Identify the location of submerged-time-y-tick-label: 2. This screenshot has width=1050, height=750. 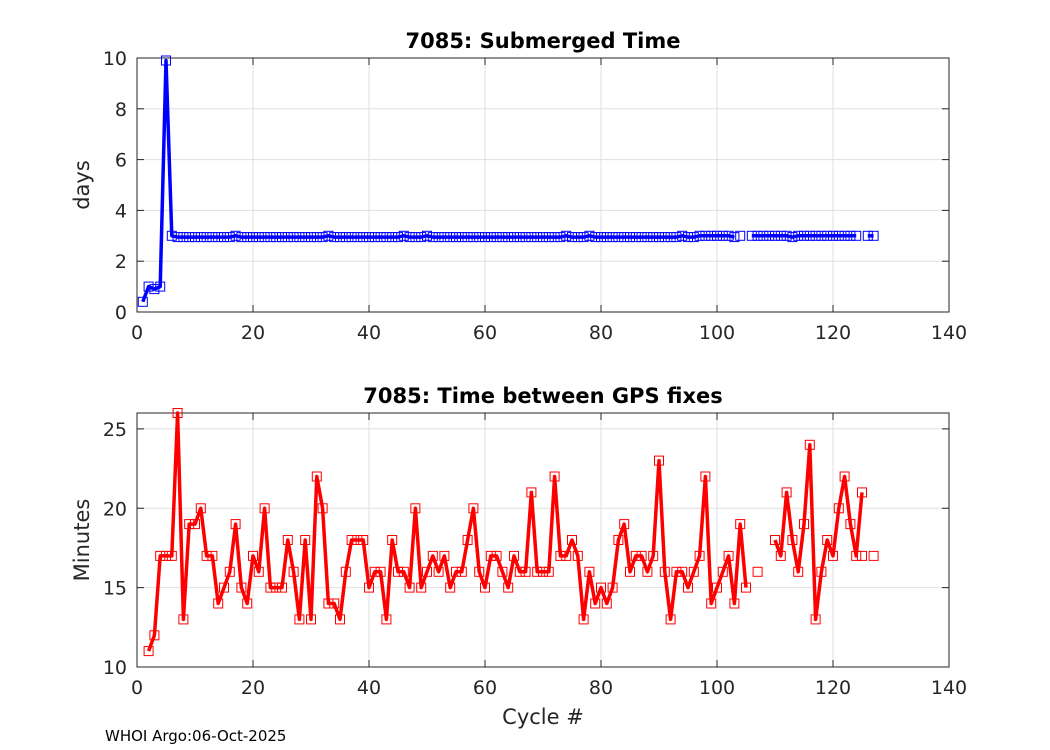
(121, 262).